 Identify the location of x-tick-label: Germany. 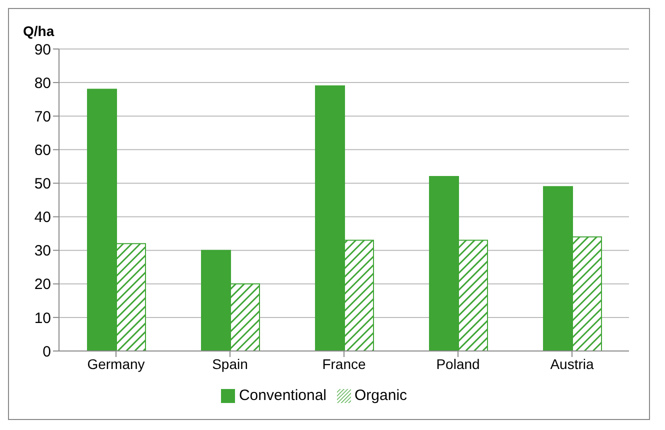
(116, 364).